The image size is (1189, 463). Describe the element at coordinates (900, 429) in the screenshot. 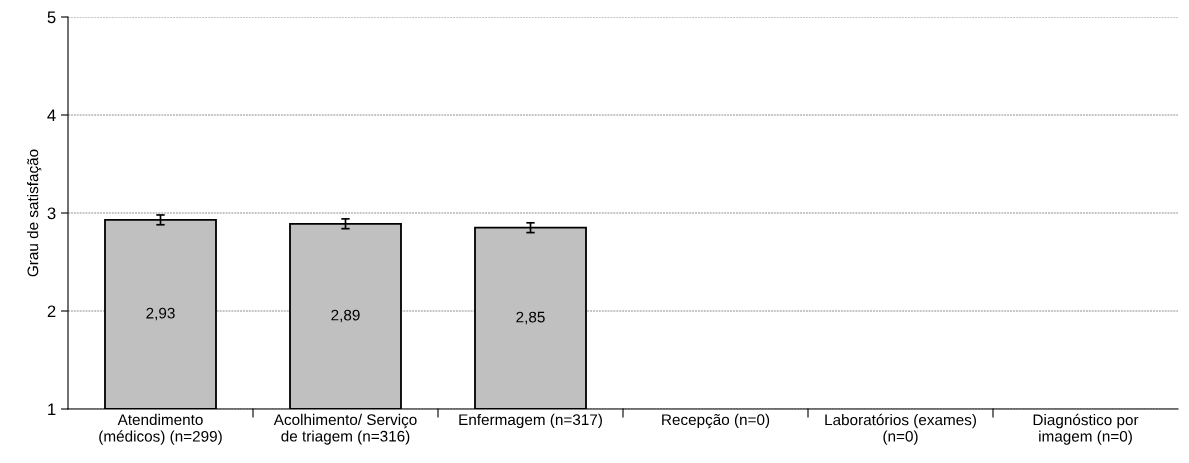

I see `x-tick-label: Laboratórios (exames) (n=0)` at that location.